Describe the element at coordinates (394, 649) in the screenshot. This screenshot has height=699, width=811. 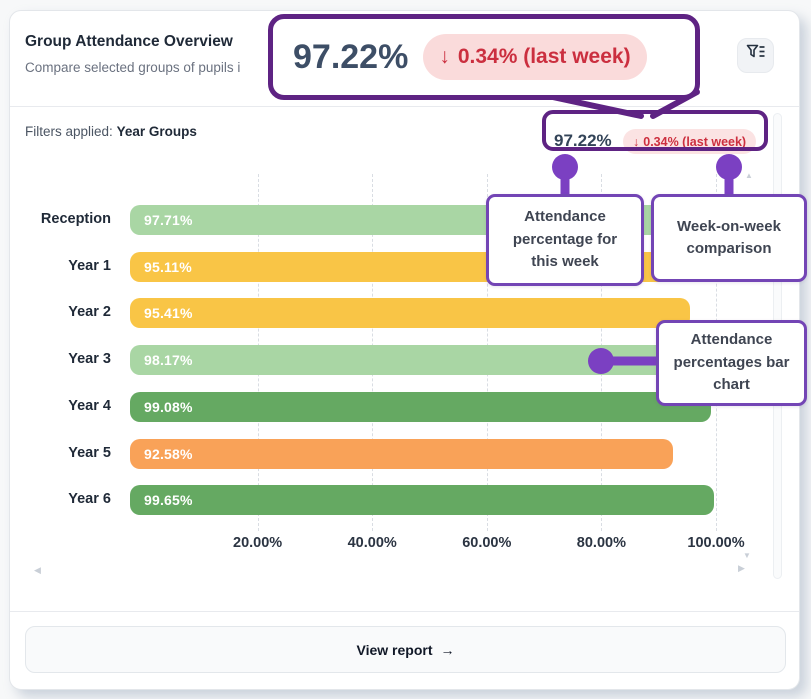
I see `view-report-label: View report` at that location.